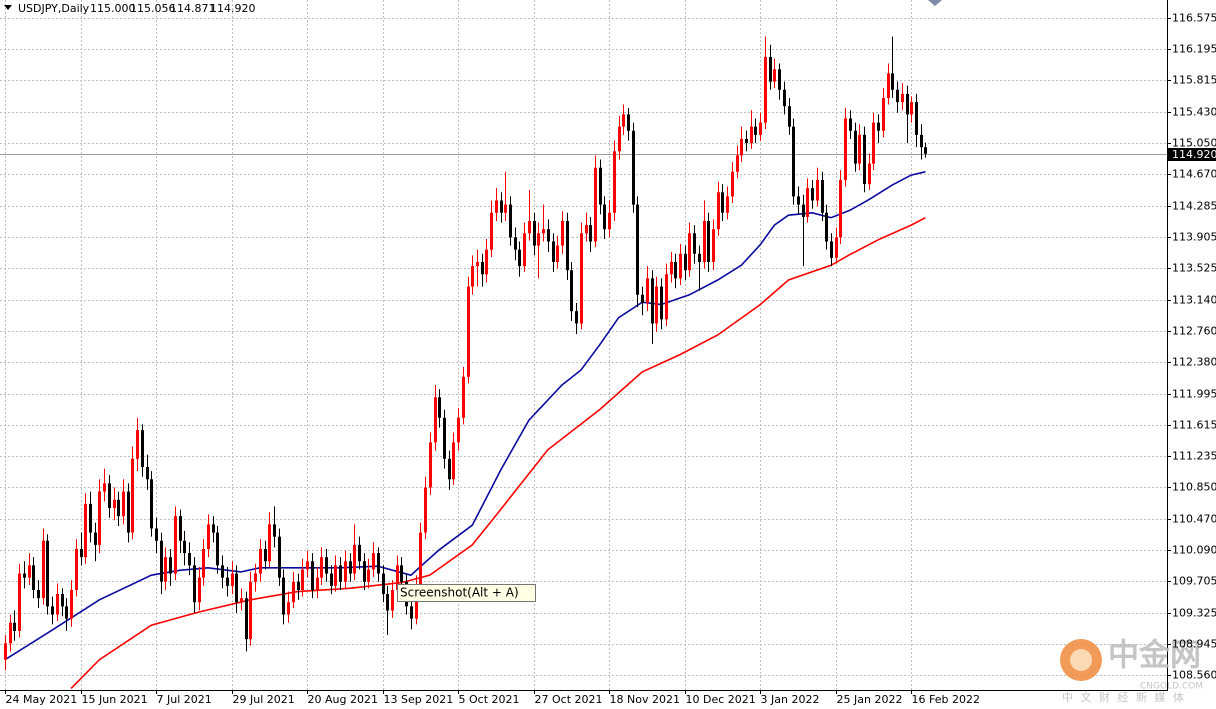  What do you see at coordinates (1194, 487) in the screenshot?
I see `y-tick-label: 110.850` at bounding box center [1194, 487].